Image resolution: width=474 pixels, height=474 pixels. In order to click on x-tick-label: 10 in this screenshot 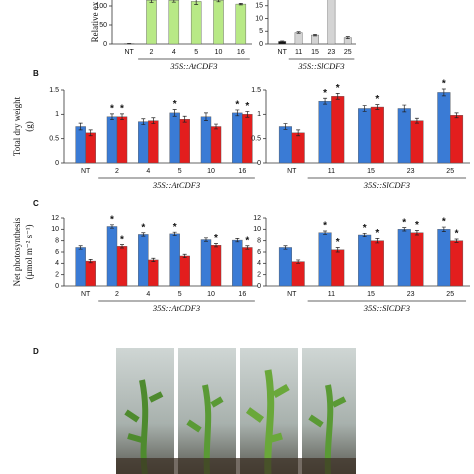, I will do `click(211, 294)`.